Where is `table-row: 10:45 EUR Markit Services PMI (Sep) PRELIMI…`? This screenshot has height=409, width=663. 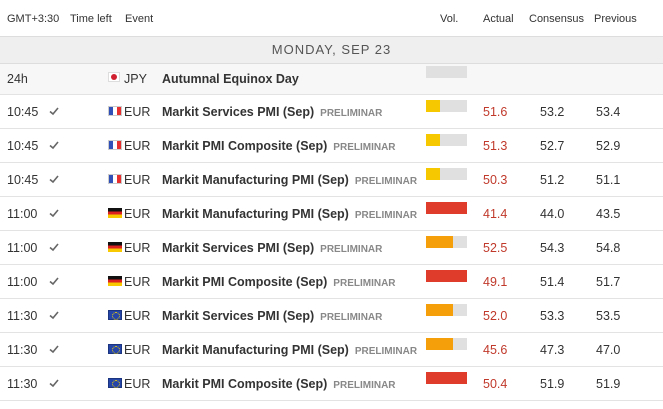
table-row: 10:45 EUR Markit Services PMI (Sep) PRELIMI… is located at coordinates (331, 112).